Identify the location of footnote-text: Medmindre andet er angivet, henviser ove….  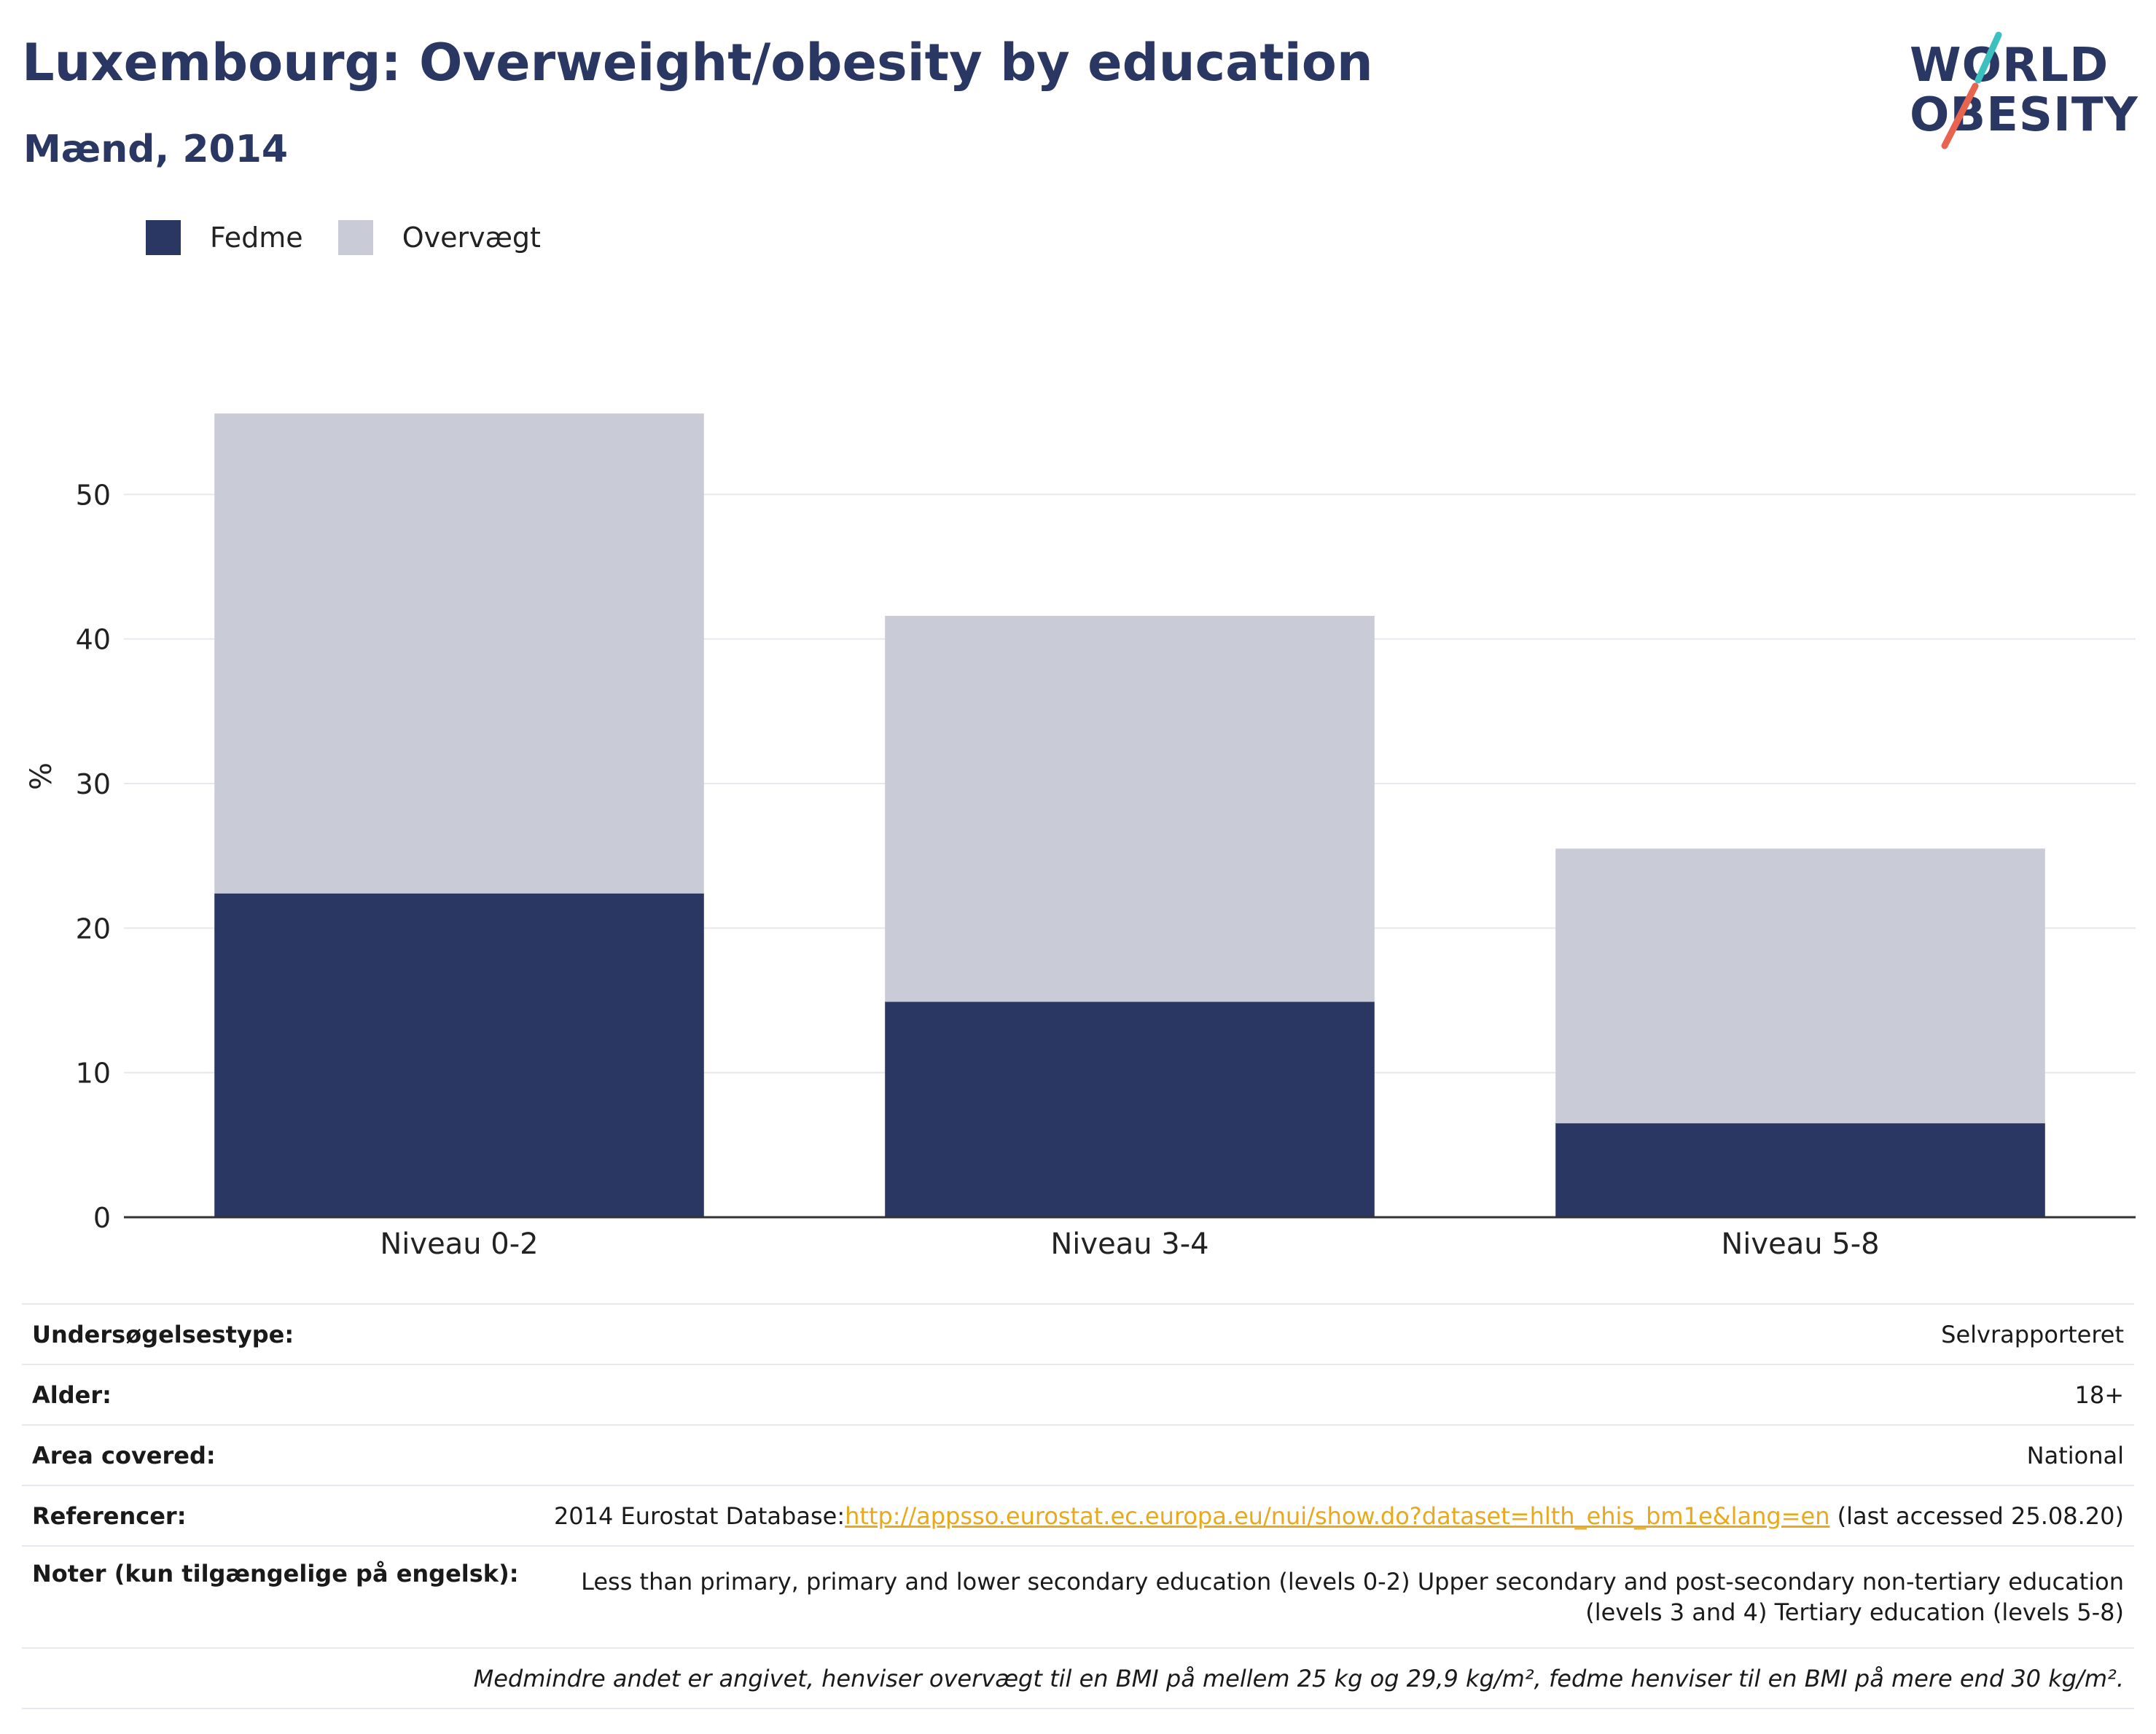
(1078, 1678).